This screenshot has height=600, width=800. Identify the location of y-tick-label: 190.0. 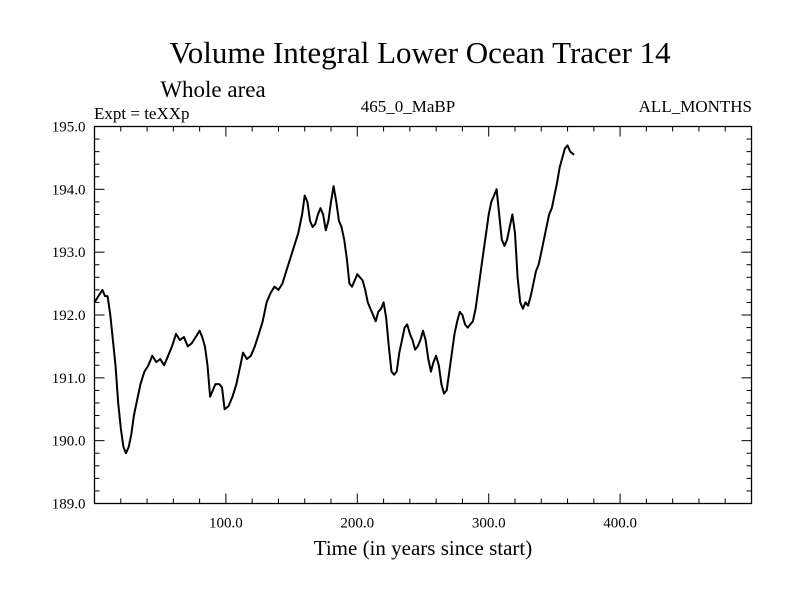
(69, 442).